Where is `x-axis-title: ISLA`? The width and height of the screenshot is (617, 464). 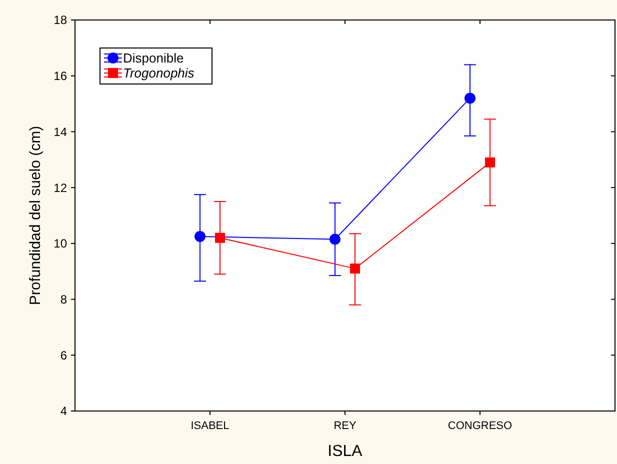
x-axis-title: ISLA is located at coordinates (345, 451).